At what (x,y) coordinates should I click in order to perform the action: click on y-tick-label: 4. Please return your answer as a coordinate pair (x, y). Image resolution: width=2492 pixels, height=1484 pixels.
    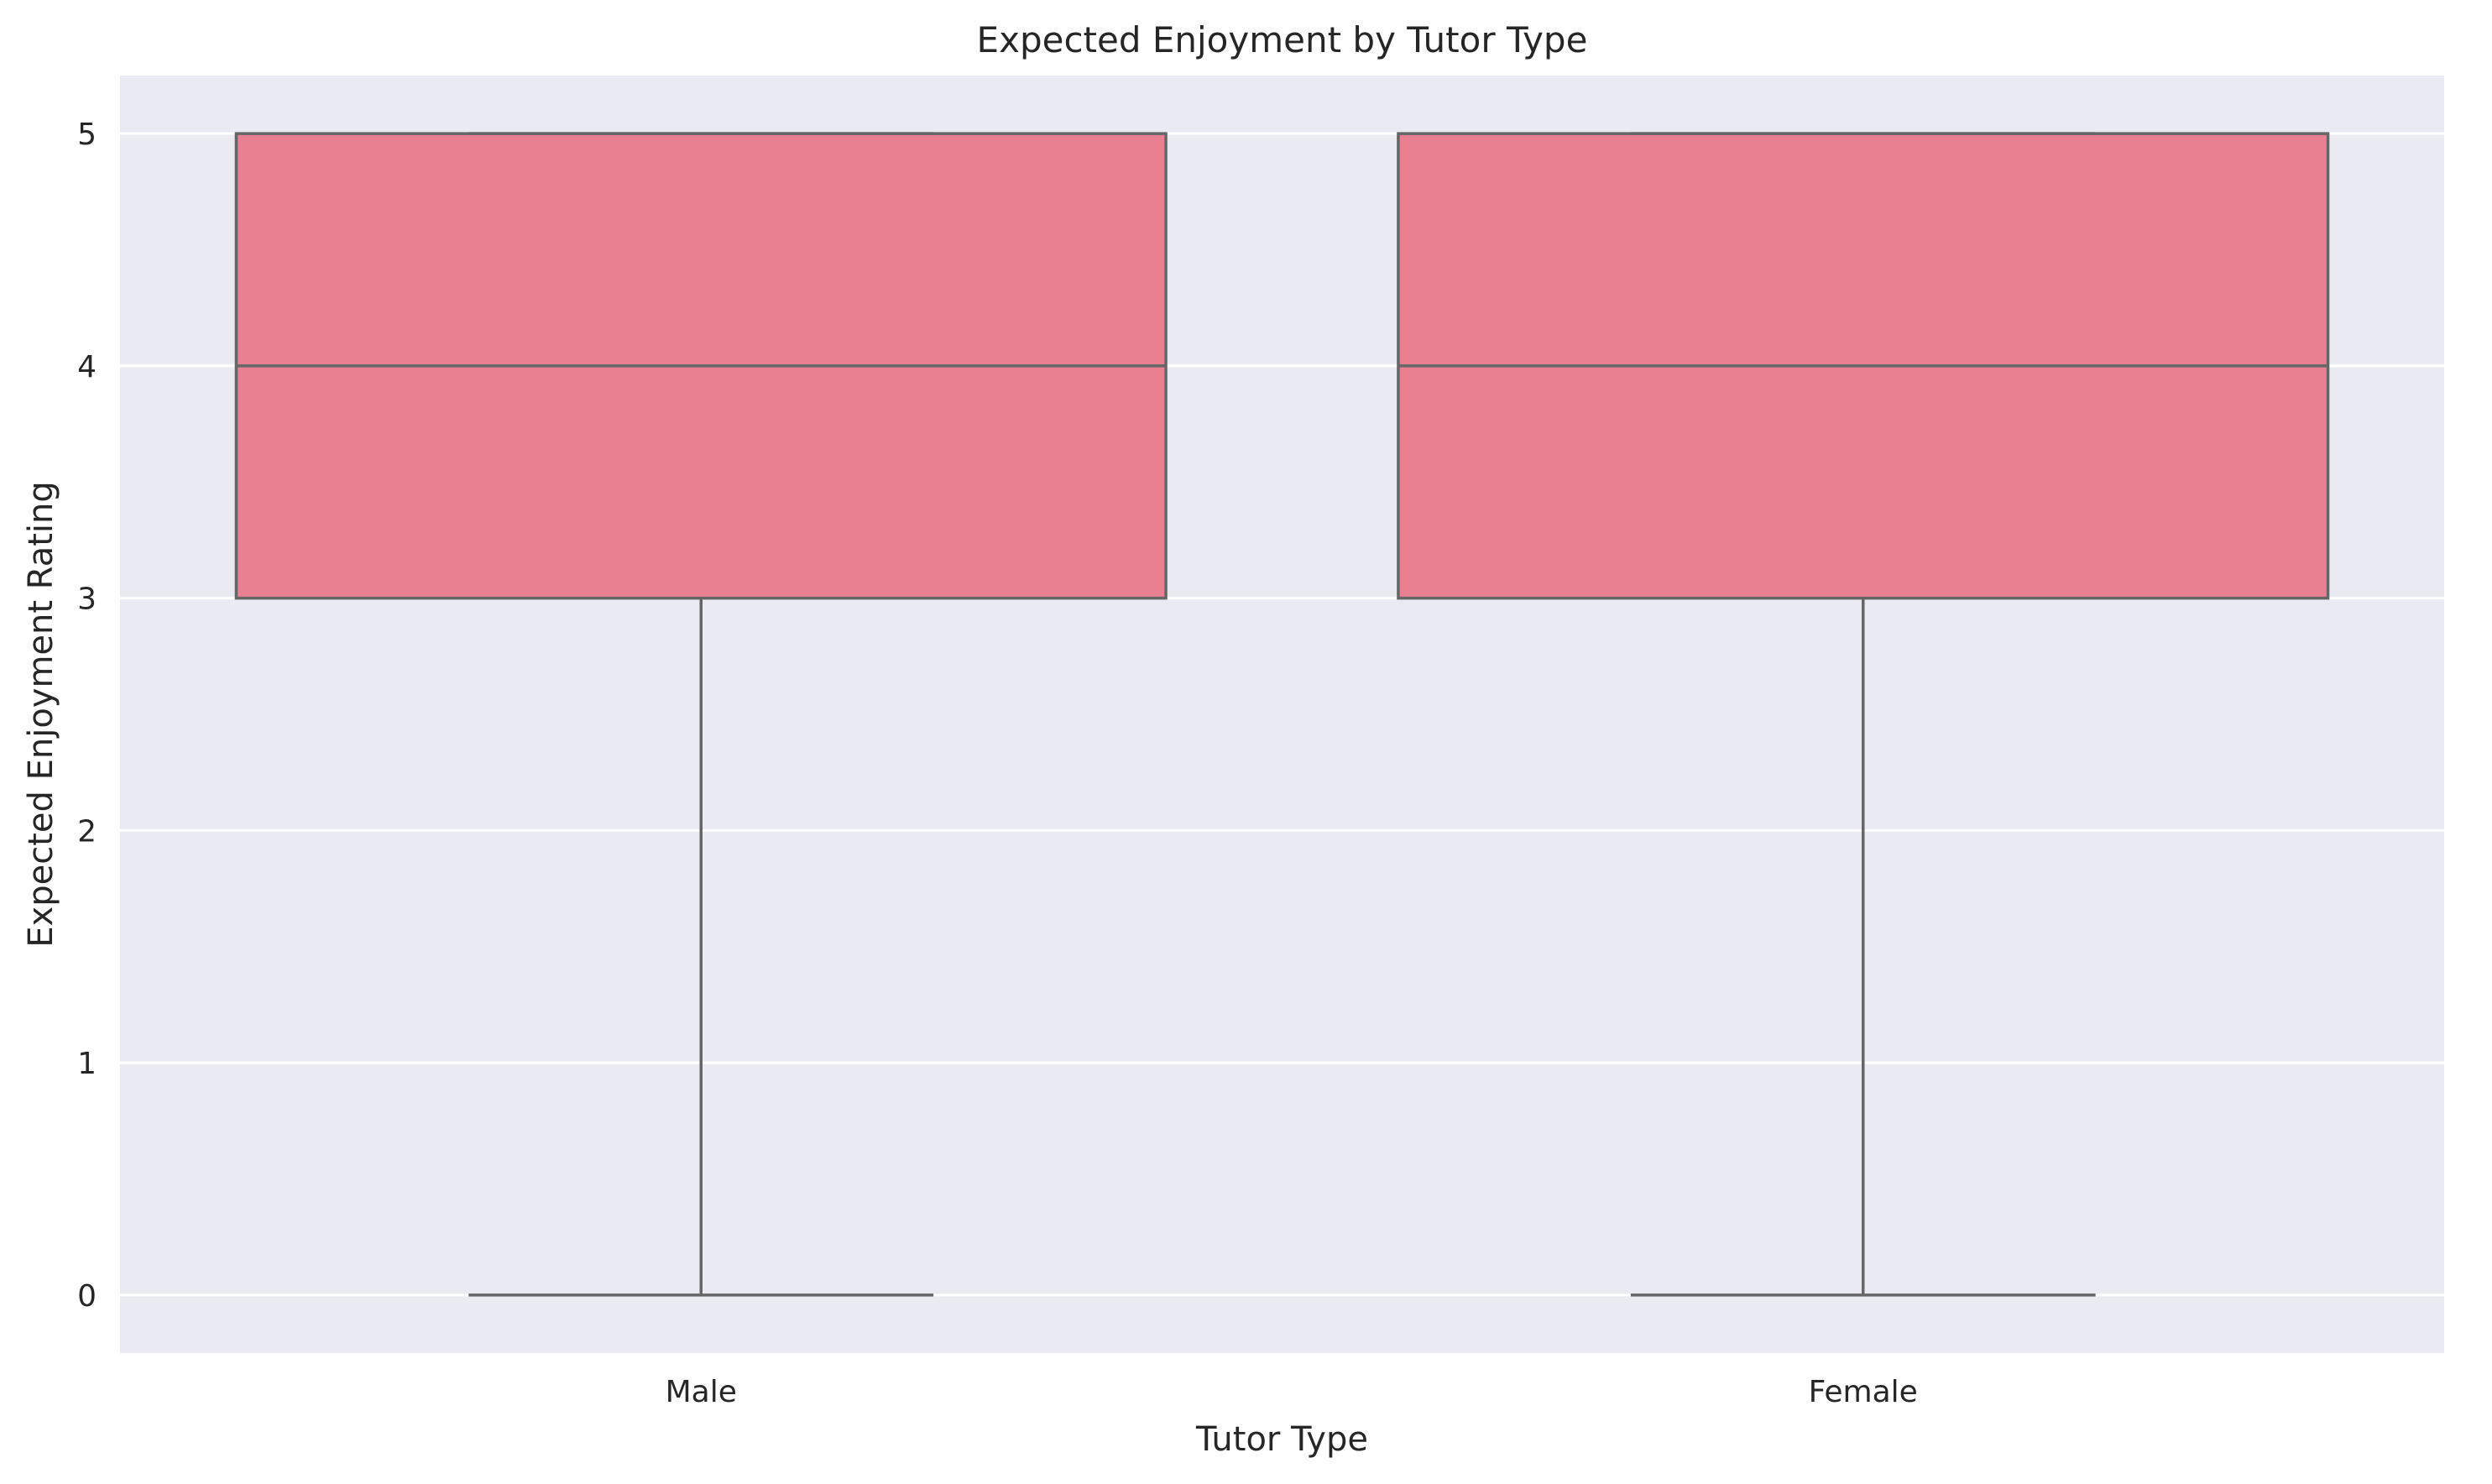
    Looking at the image, I should click on (87, 367).